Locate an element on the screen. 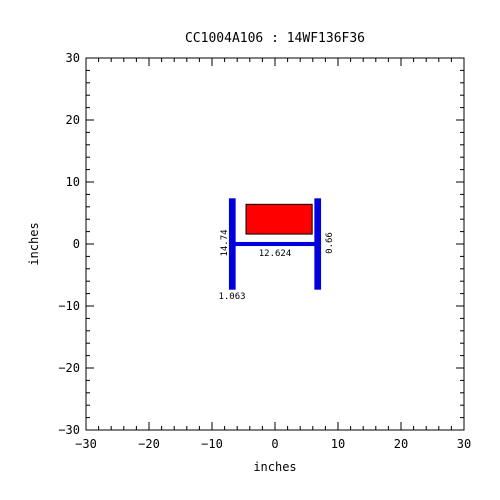 The image size is (500, 500). y-tick-label: 10 is located at coordinates (73, 182).